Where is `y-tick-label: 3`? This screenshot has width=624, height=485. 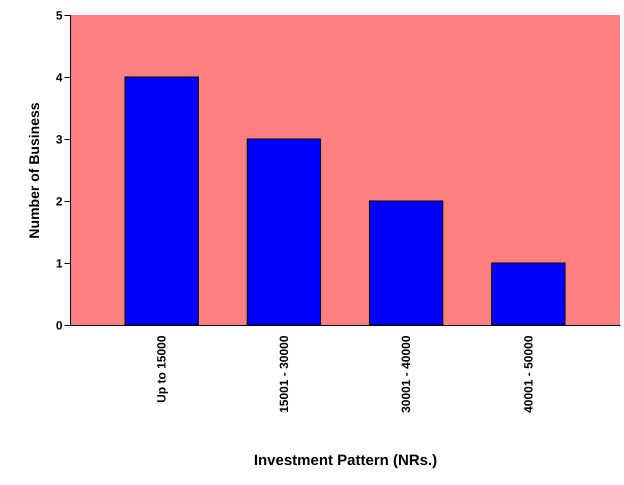
y-tick-label: 3 is located at coordinates (59, 139).